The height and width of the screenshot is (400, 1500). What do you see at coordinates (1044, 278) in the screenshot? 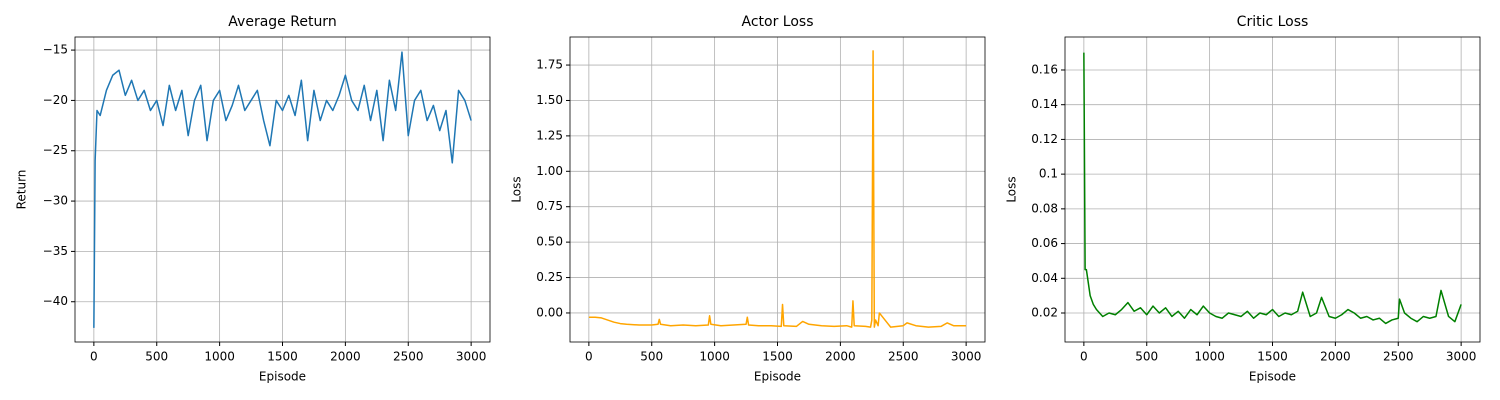
I see `y-tick-label: 0.04` at bounding box center [1044, 278].